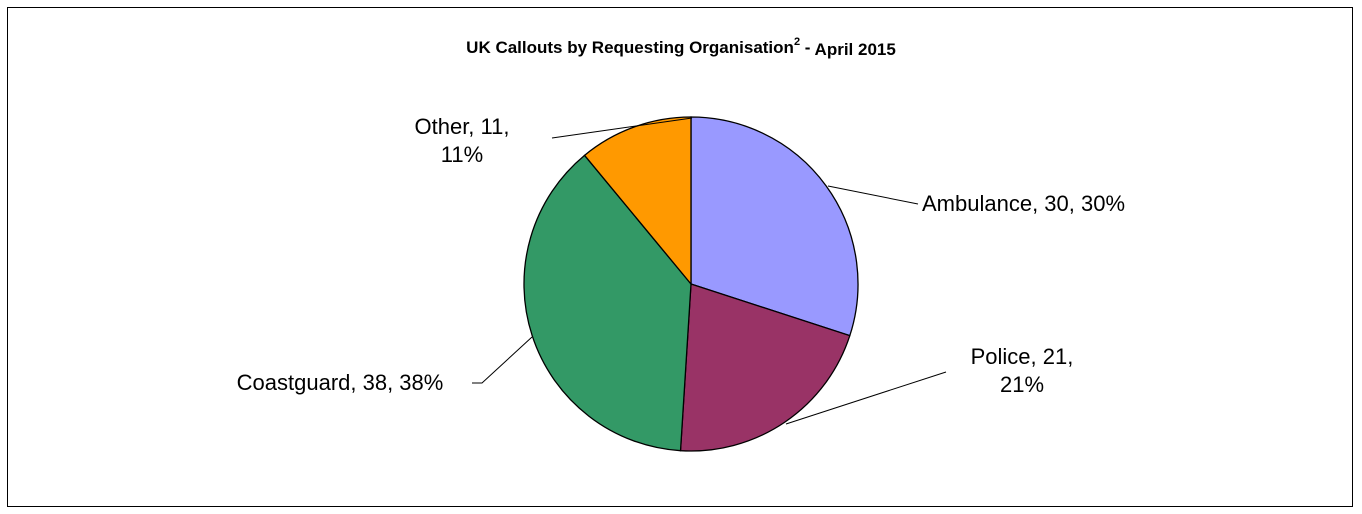 Image resolution: width=1362 pixels, height=514 pixels. What do you see at coordinates (855, 49) in the screenshot?
I see `chart-title-date: April 2015` at bounding box center [855, 49].